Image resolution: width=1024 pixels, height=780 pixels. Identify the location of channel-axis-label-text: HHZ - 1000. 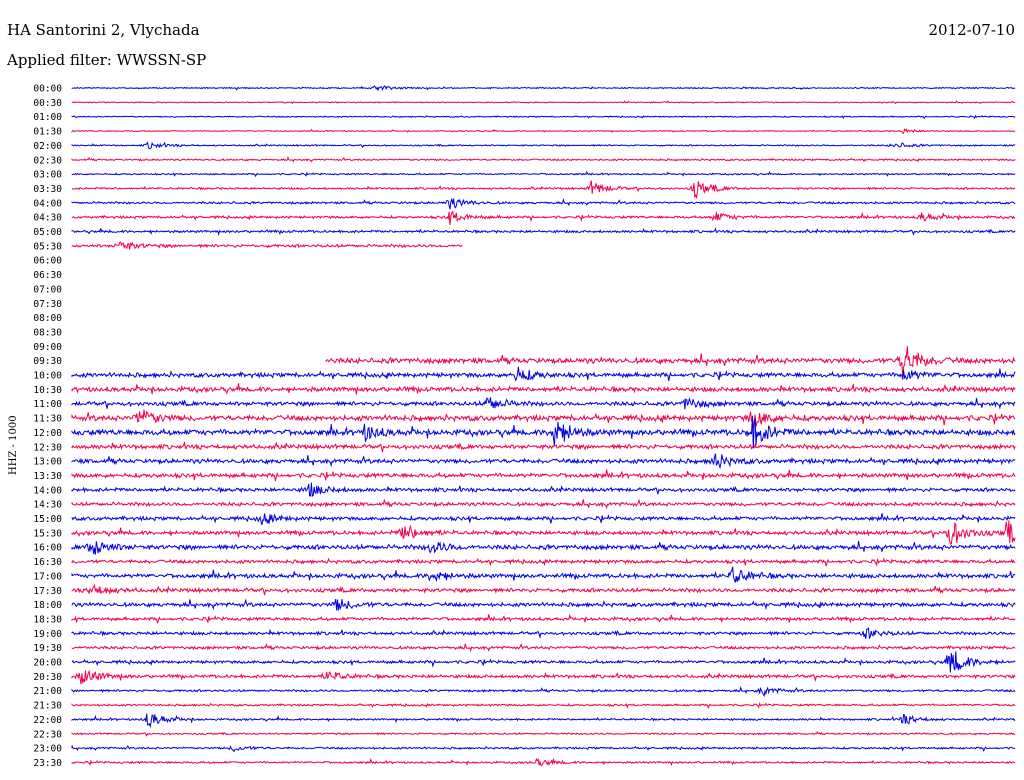
(13, 445).